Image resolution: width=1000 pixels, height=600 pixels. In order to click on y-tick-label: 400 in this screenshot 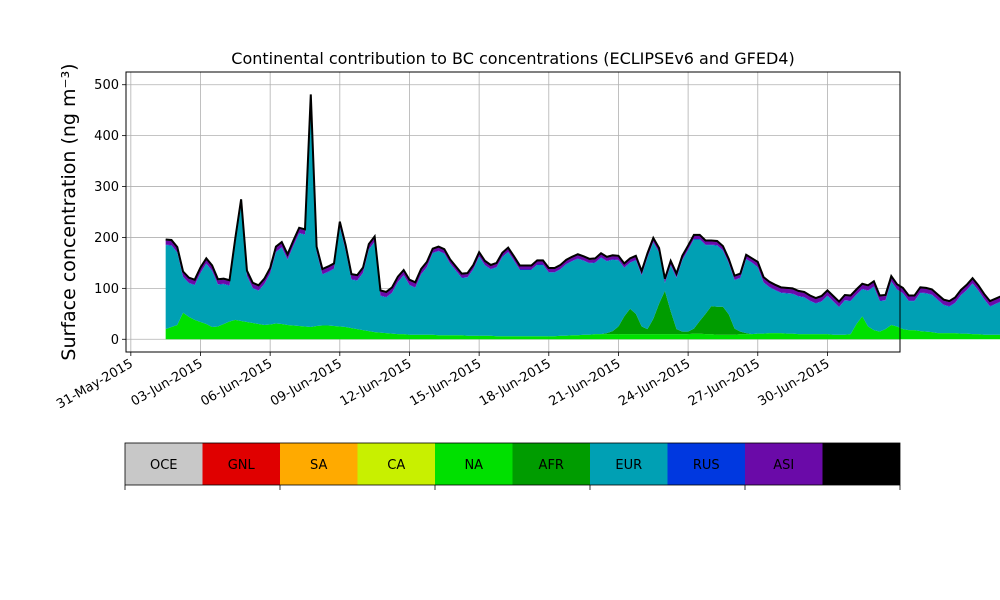, I will do `click(106, 136)`.